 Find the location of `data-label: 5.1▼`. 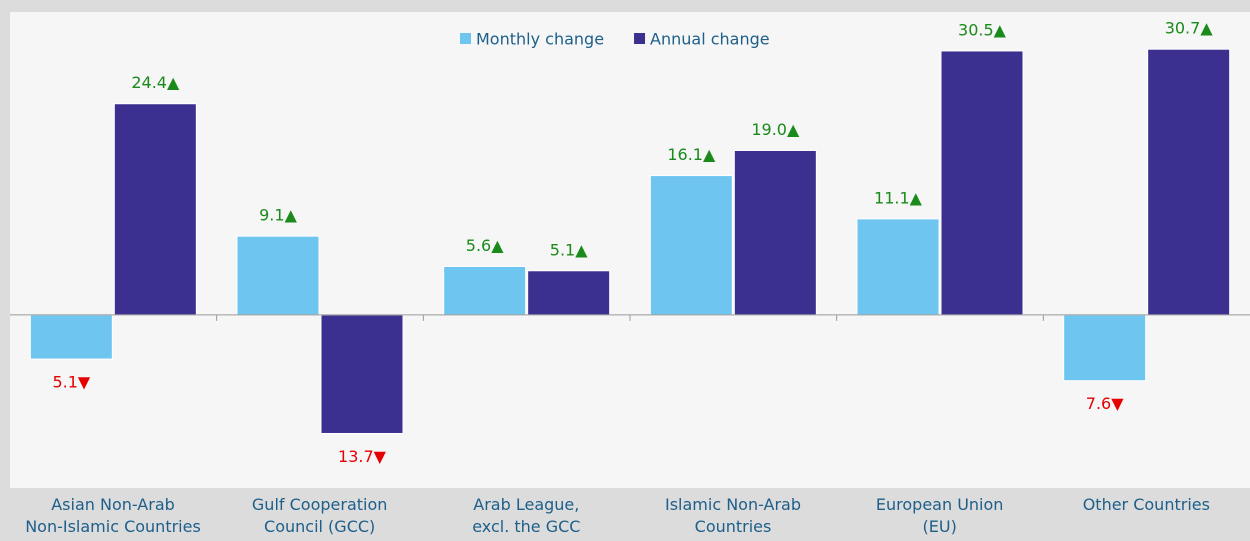

data-label: 5.1▼ is located at coordinates (71, 382).